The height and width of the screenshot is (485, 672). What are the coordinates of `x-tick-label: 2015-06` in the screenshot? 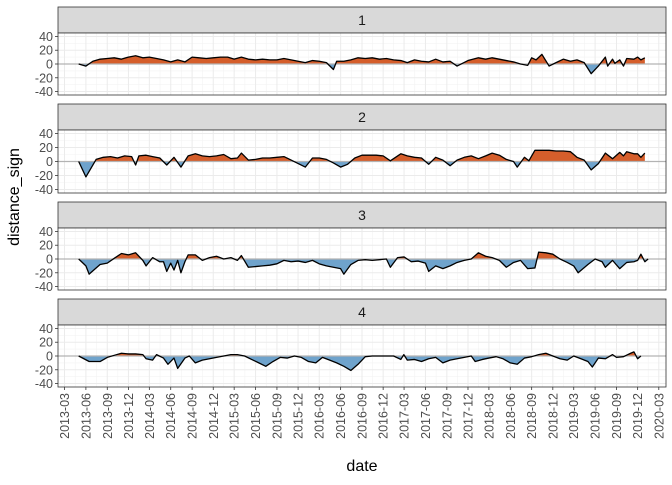 It's located at (256, 416).